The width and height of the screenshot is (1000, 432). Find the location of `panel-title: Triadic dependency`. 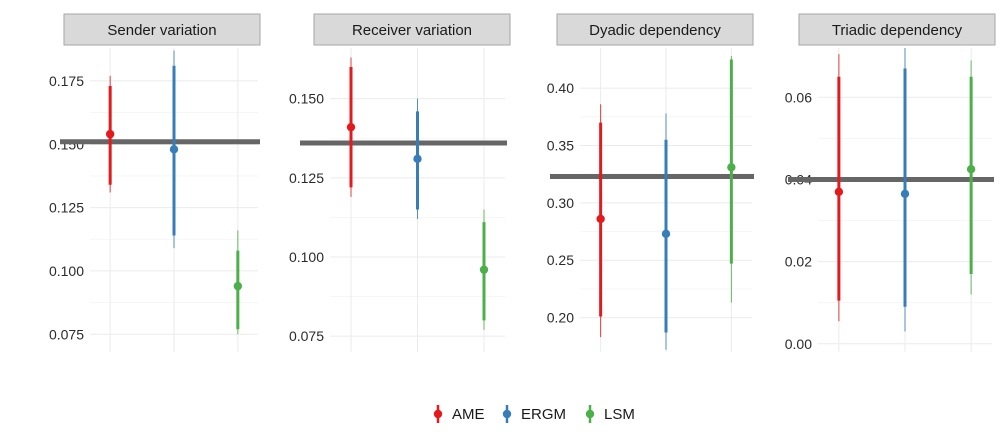

panel-title: Triadic dependency is located at coordinates (897, 30).